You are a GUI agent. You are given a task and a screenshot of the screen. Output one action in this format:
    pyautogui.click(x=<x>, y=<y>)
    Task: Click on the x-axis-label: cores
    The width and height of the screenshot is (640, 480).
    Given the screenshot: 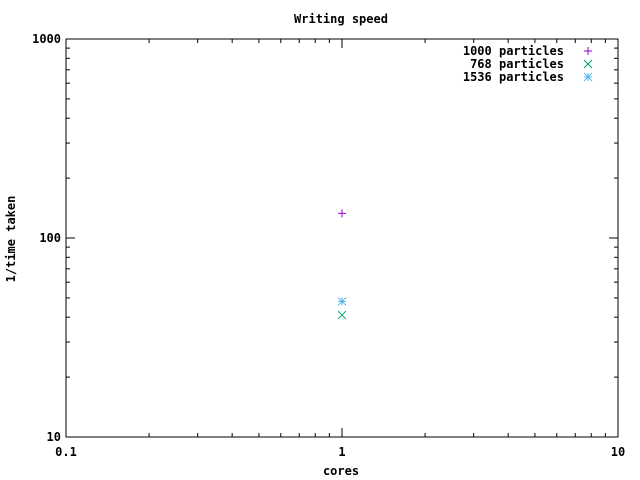 What is the action you would take?
    pyautogui.click(x=341, y=471)
    